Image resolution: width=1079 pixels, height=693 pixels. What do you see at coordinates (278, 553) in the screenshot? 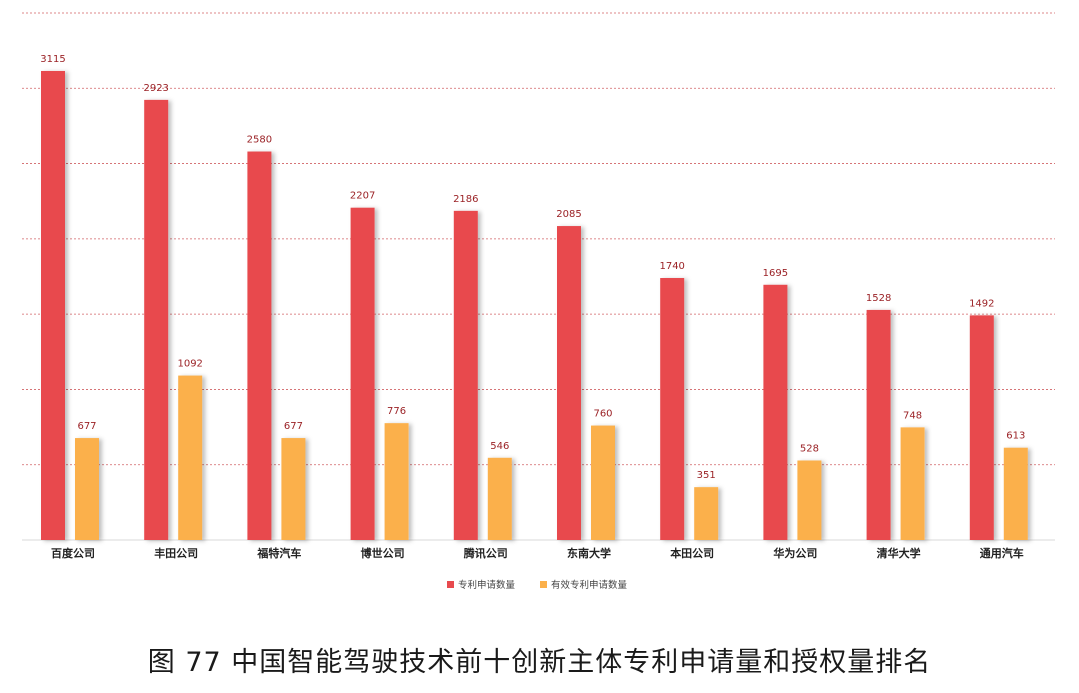
I see `x-tick-label: 福特汽车` at bounding box center [278, 553].